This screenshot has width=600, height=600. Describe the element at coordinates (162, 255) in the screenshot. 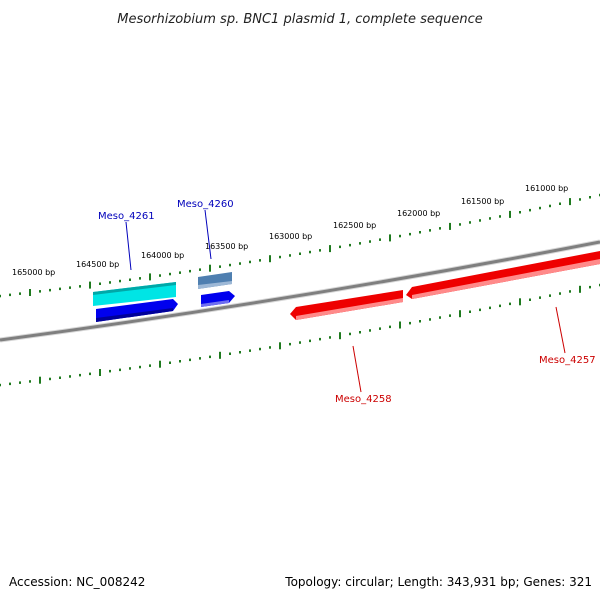

I see `ruler-label-164000: 164000 bp` at that location.